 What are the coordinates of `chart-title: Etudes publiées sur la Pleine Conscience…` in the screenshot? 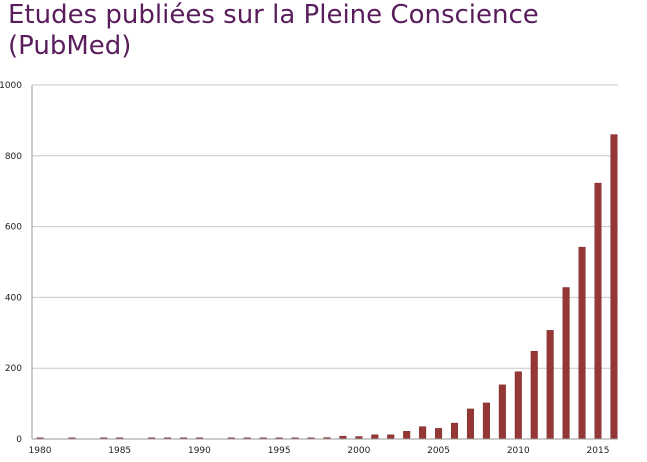 It's located at (273, 30).